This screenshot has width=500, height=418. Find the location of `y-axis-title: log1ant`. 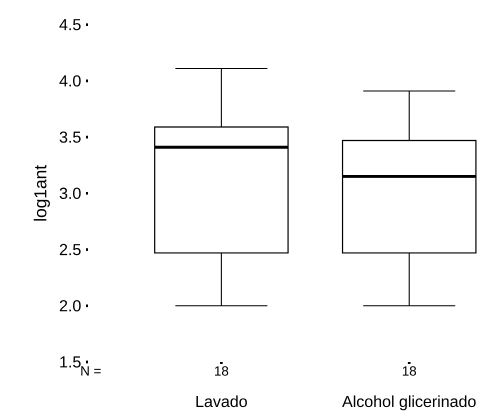

y-axis-title: log1ant is located at coordinates (42, 193).